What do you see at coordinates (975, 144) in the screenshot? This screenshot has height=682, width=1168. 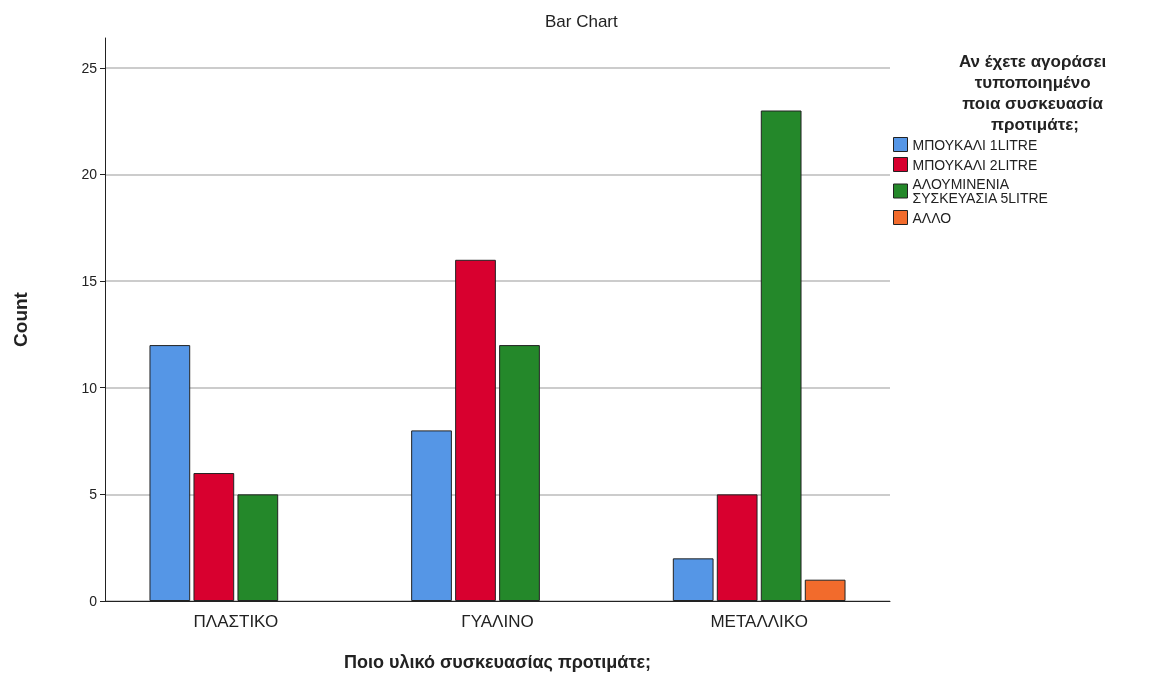 I see `legend-label: ΜΠΟΥΚΑΛΙ 1LITRE` at bounding box center [975, 144].